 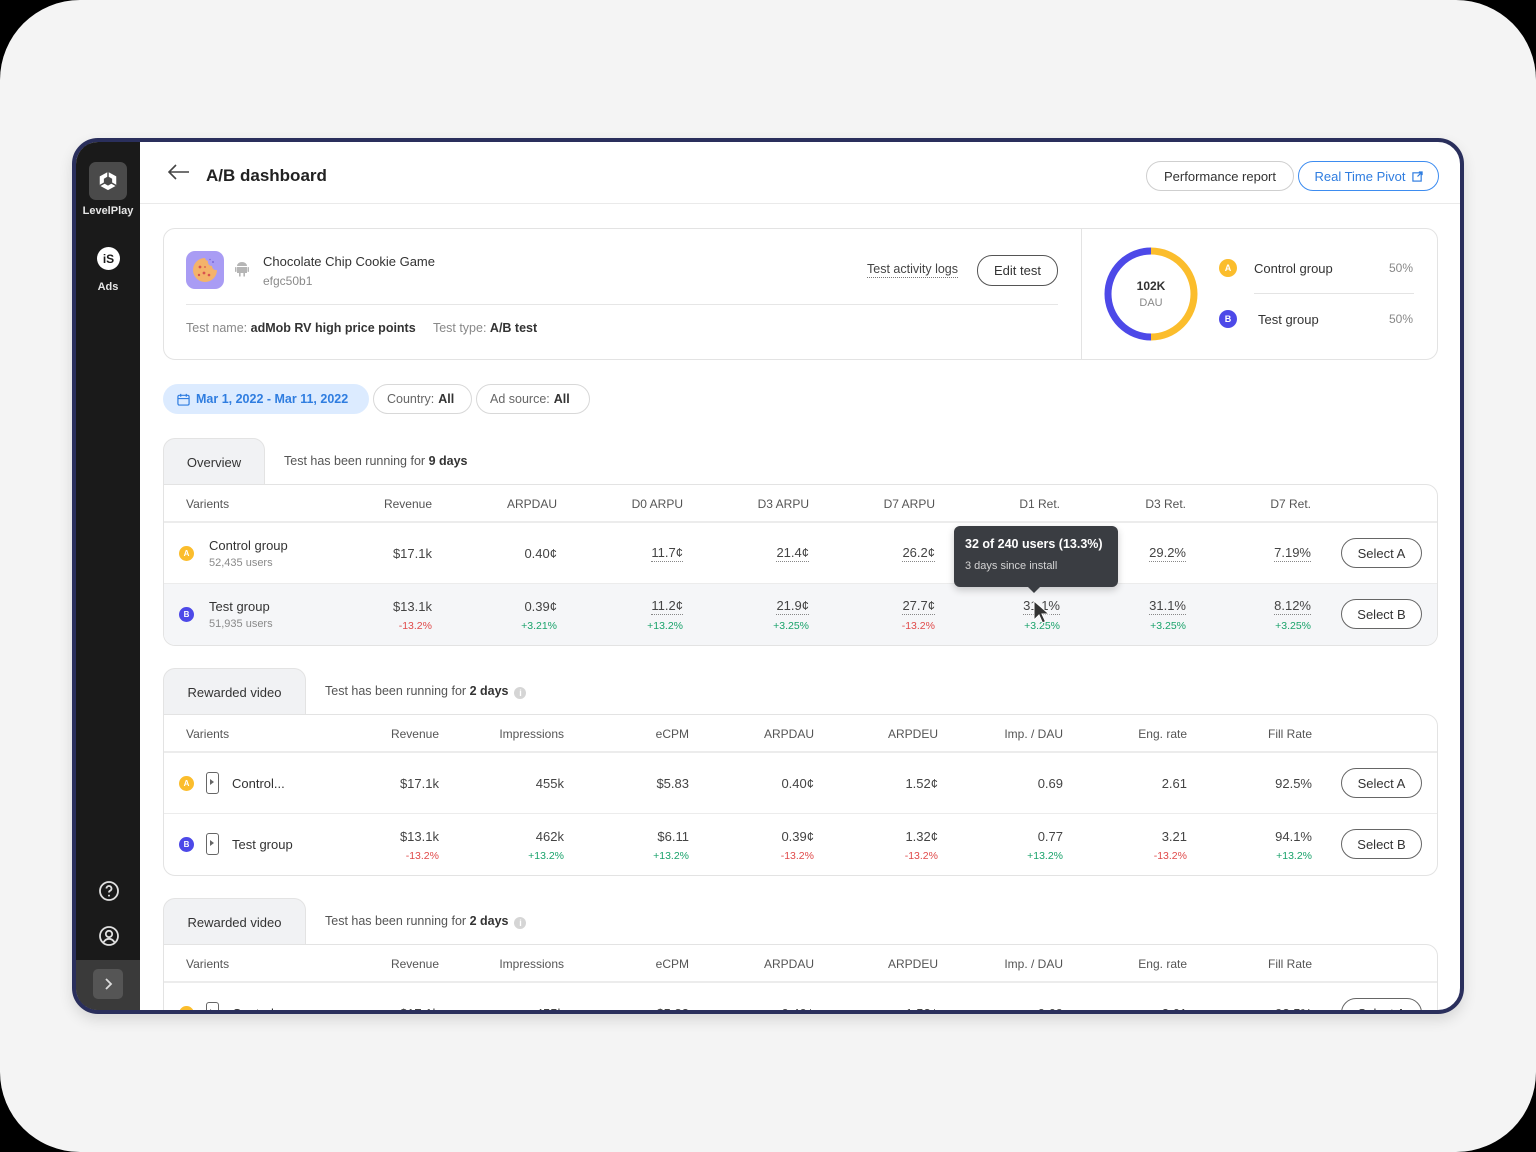 What do you see at coordinates (459, 328) in the screenshot?
I see `test-type-label: Test type:` at bounding box center [459, 328].